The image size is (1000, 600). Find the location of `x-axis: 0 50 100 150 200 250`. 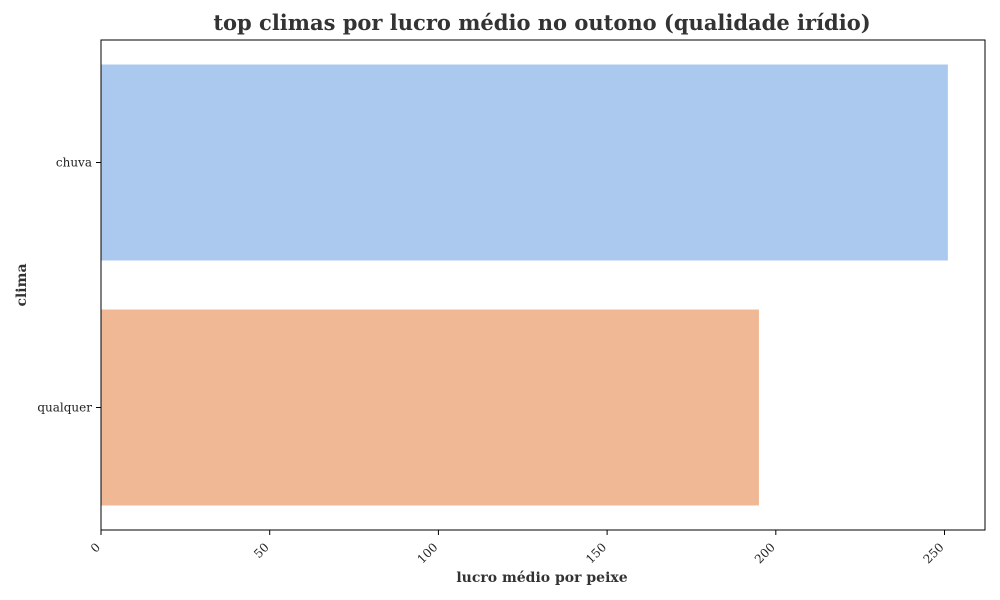

x-axis: 0 50 100 150 200 250 is located at coordinates (517, 548).